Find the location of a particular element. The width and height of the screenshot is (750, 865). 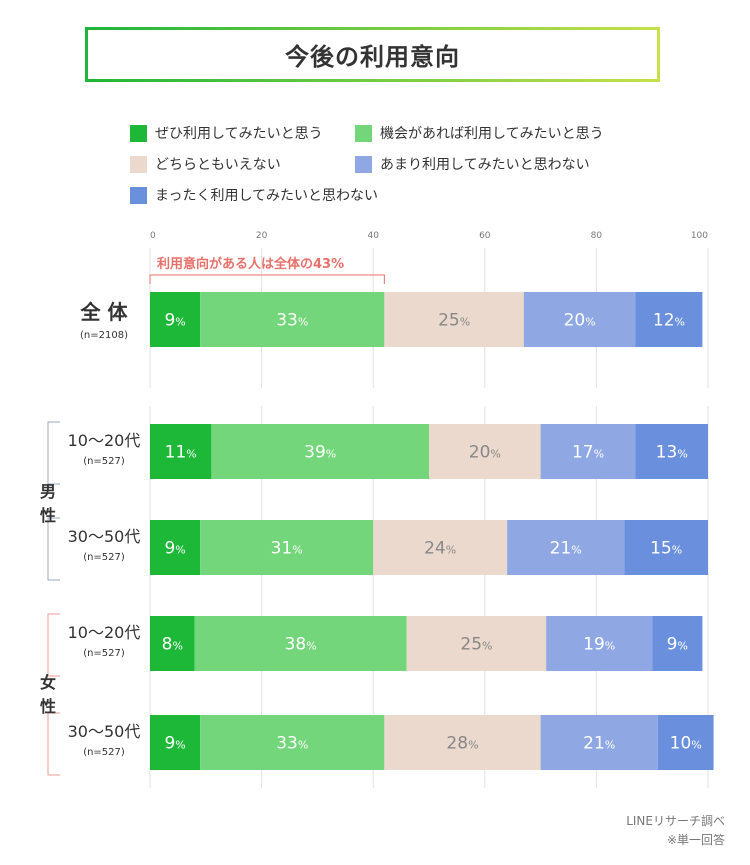

legend-item-3: どちらともいえない is located at coordinates (205, 164).